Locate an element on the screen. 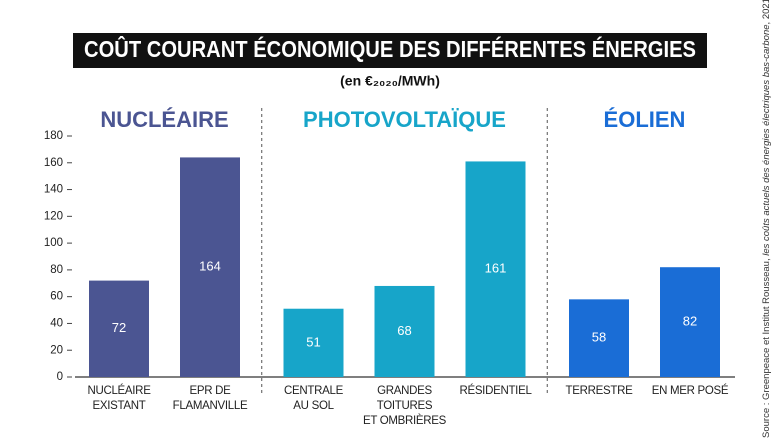 The height and width of the screenshot is (439, 780). y-tick-label: 40 is located at coordinates (56, 323).